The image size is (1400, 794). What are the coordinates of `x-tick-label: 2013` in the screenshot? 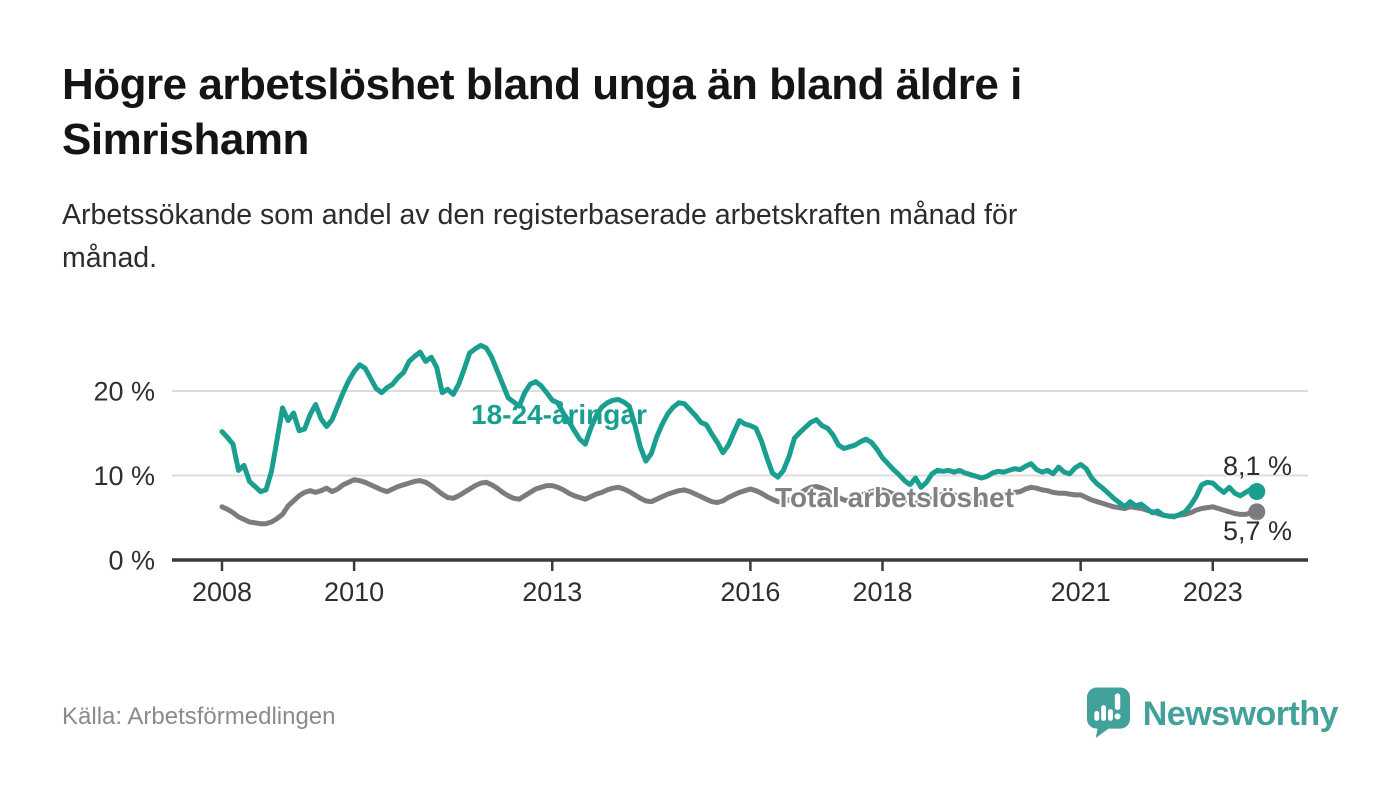 It's located at (552, 592).